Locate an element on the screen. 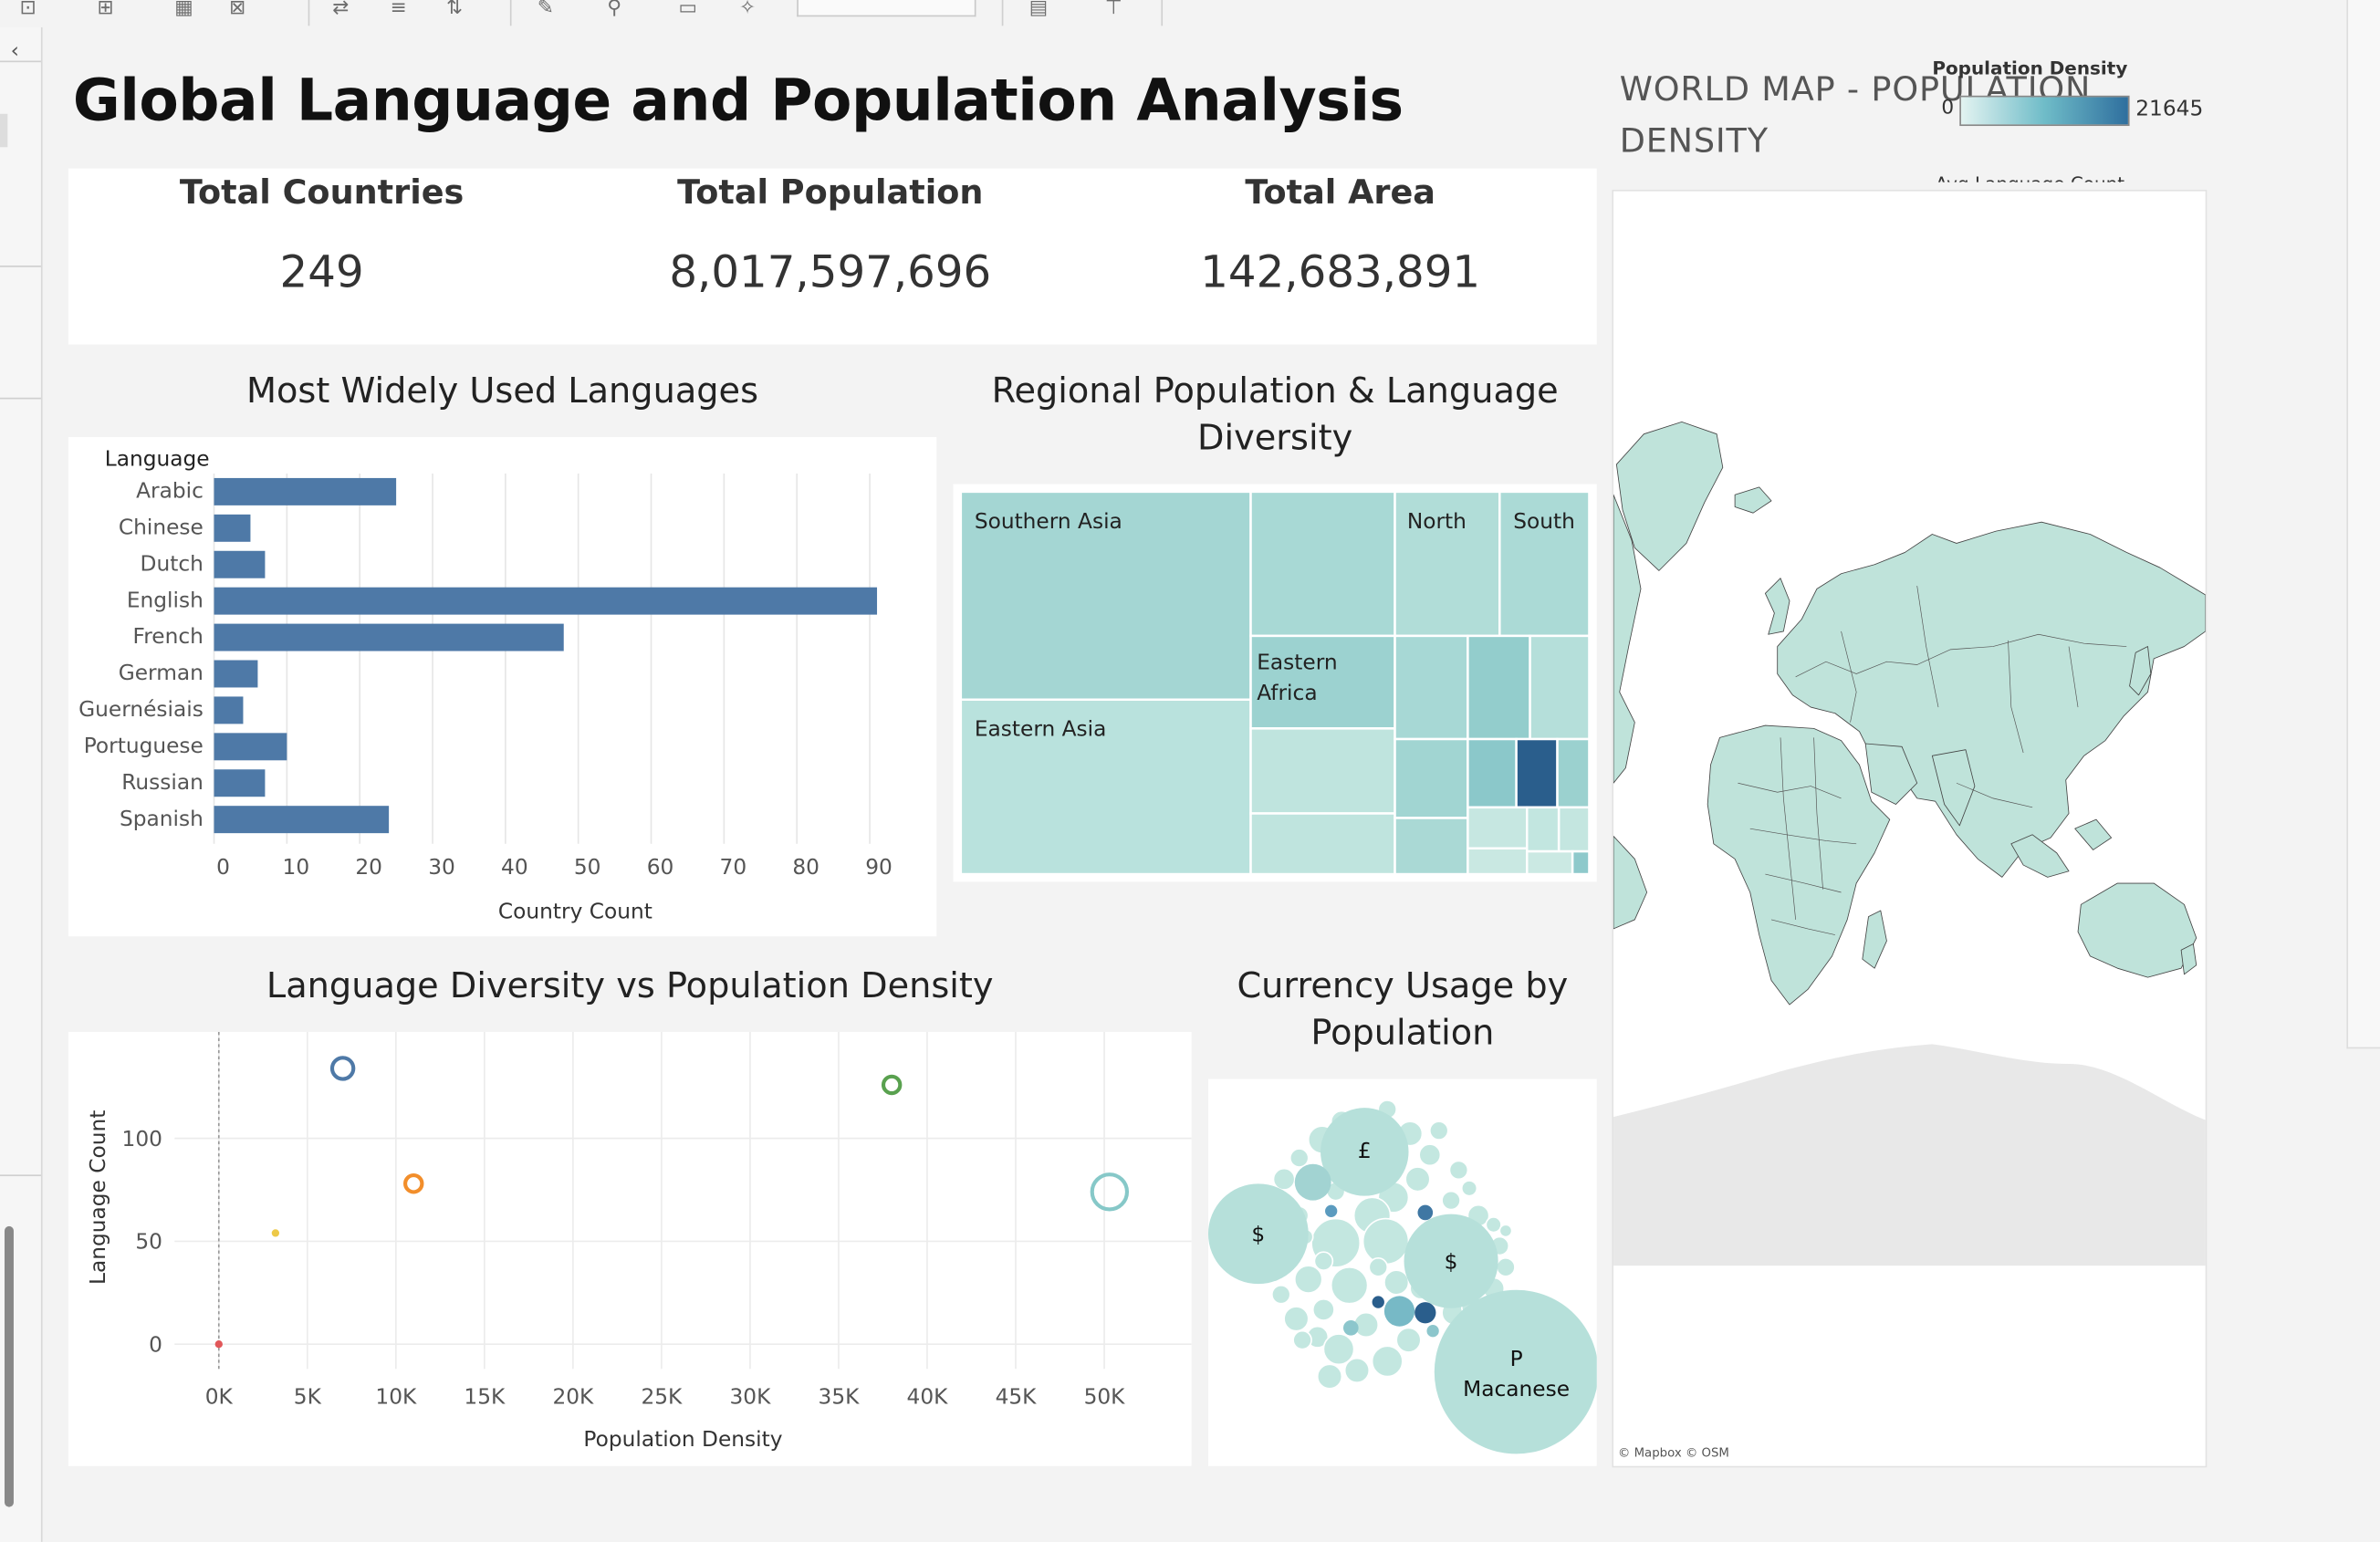 This screenshot has width=2380, height=1542. duplicate-sheet-icon: ▦ is located at coordinates (183, 10).